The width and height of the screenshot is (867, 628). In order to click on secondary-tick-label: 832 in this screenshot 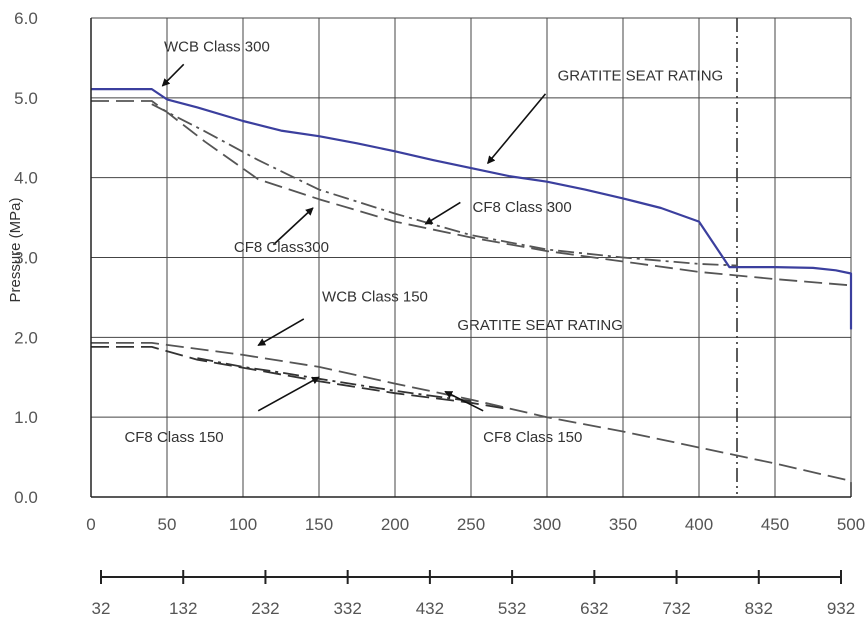, I will do `click(759, 608)`.